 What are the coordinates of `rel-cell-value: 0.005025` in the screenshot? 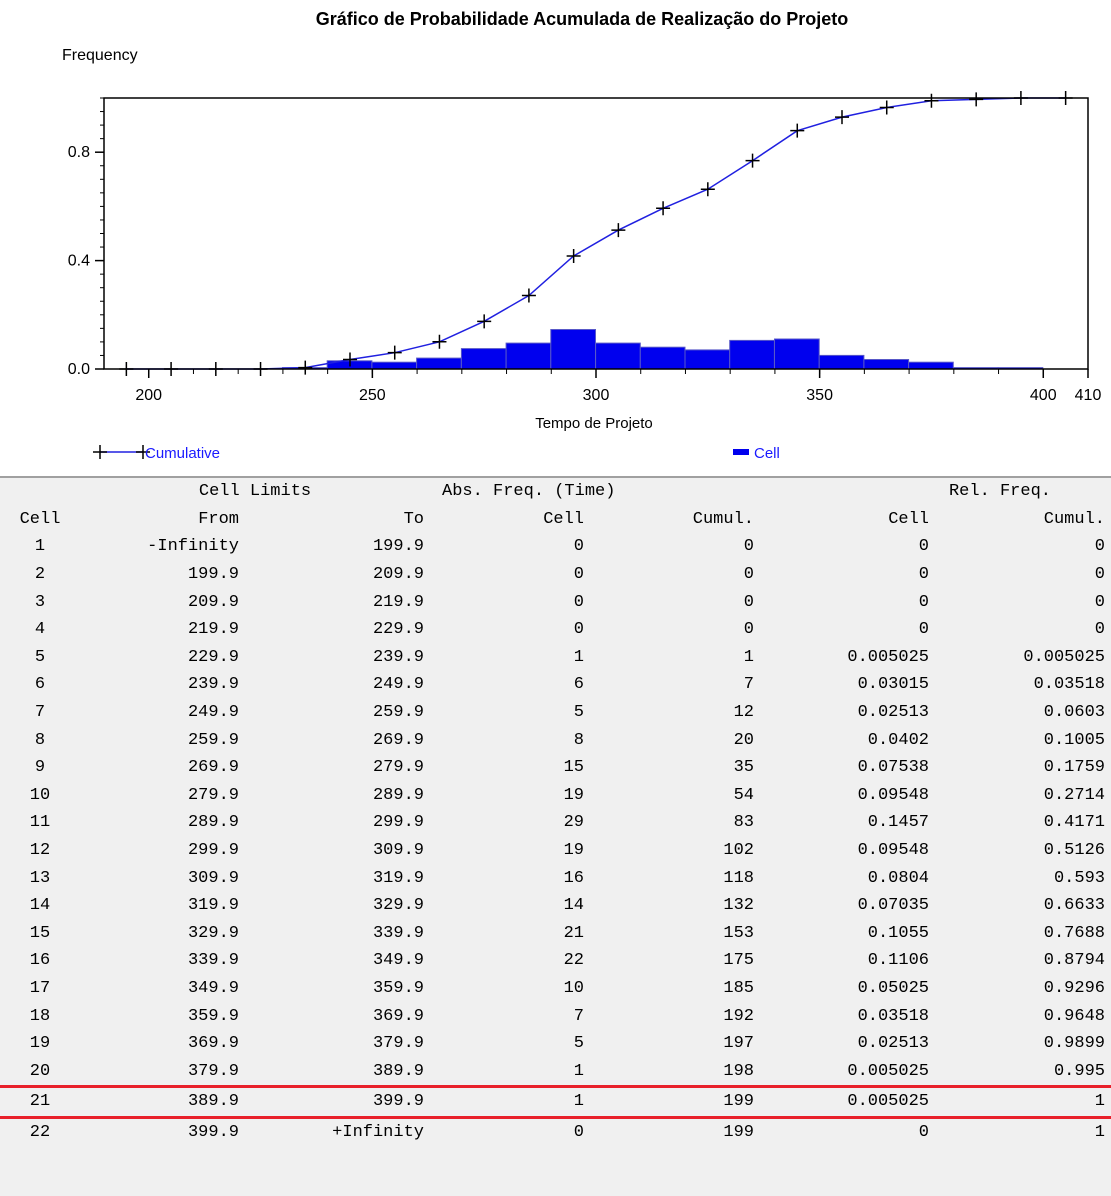 It's located at (847, 1102).